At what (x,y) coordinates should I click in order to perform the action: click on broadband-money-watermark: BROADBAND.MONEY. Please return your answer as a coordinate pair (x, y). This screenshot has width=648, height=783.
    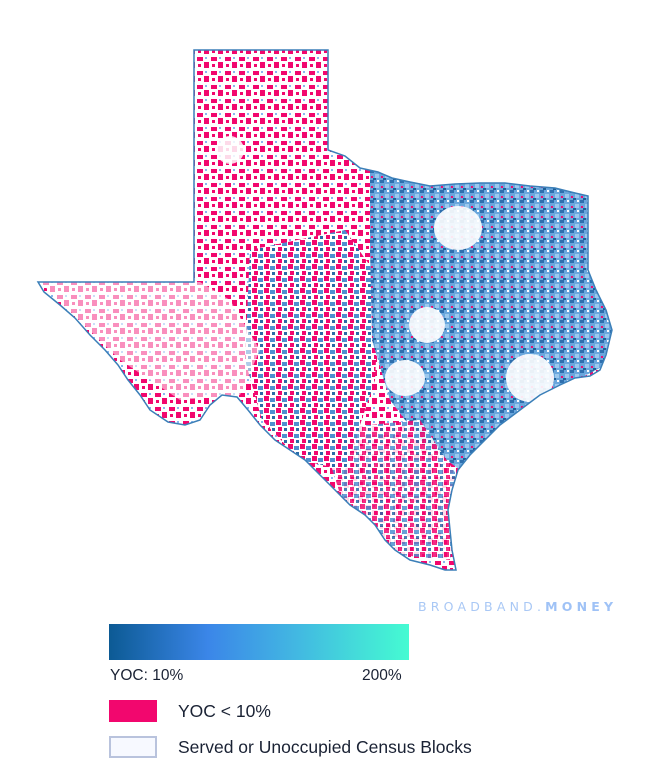
    Looking at the image, I should click on (517, 606).